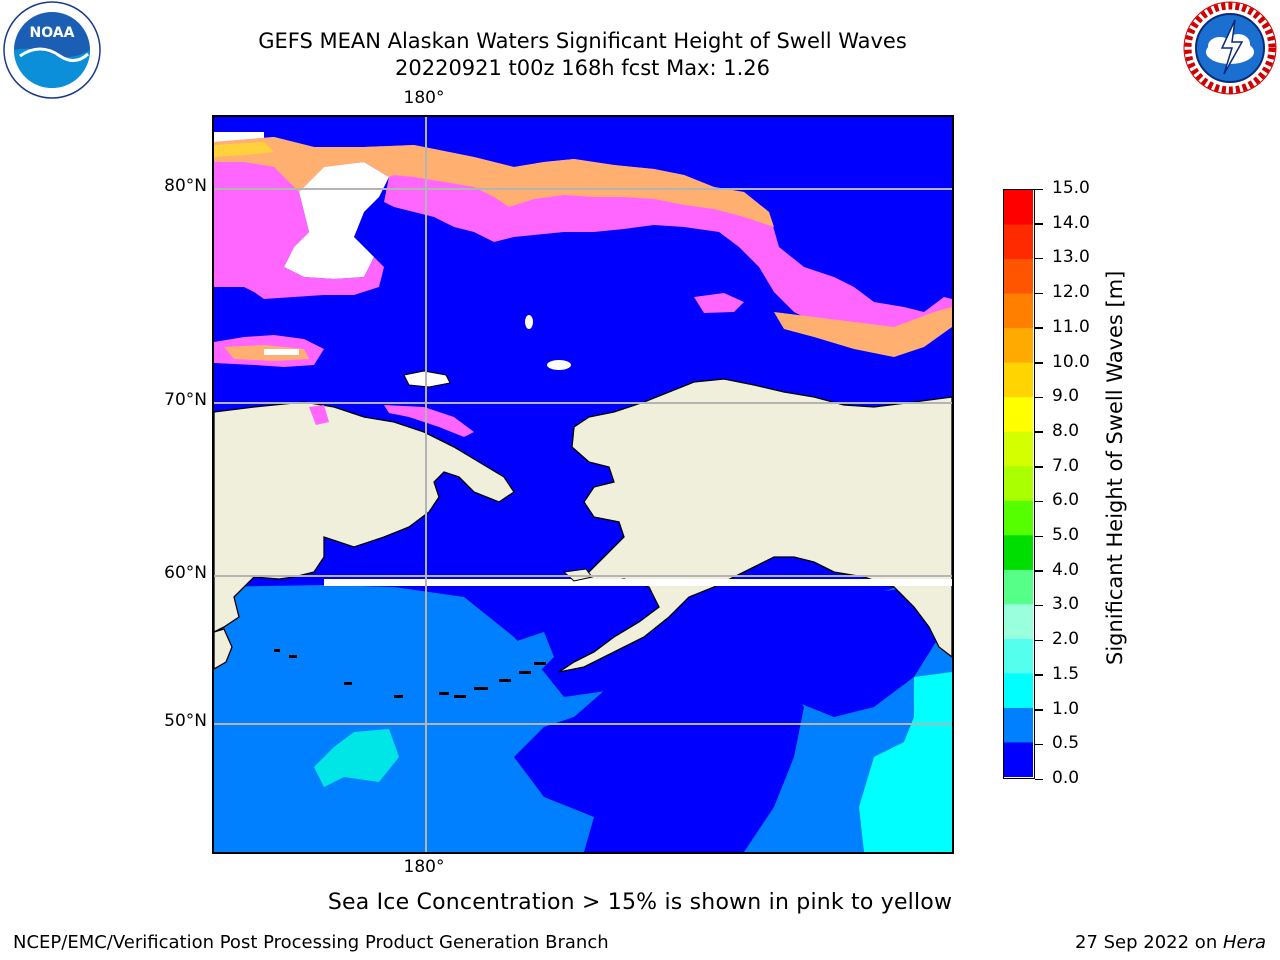 The width and height of the screenshot is (1280, 960). Describe the element at coordinates (1066, 535) in the screenshot. I see `colorbar-tick-label: 5.0` at that location.